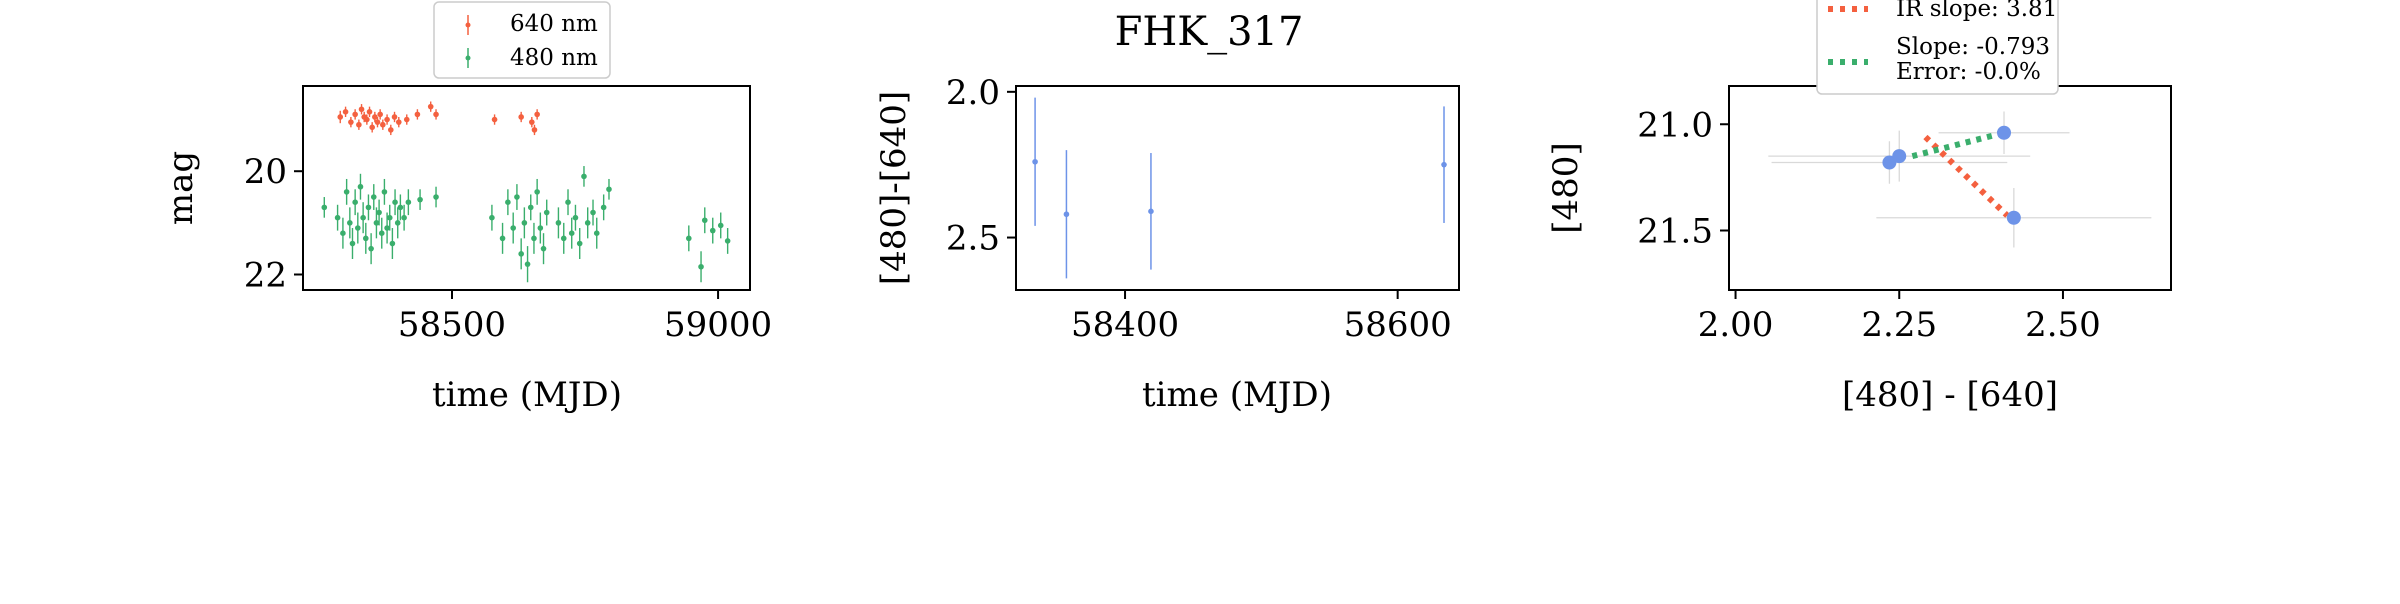 The width and height of the screenshot is (2400, 604). I want to click on cmd-ticks: 2.00 2.25 2.50 21.0 21.5, so click(1869, 225).